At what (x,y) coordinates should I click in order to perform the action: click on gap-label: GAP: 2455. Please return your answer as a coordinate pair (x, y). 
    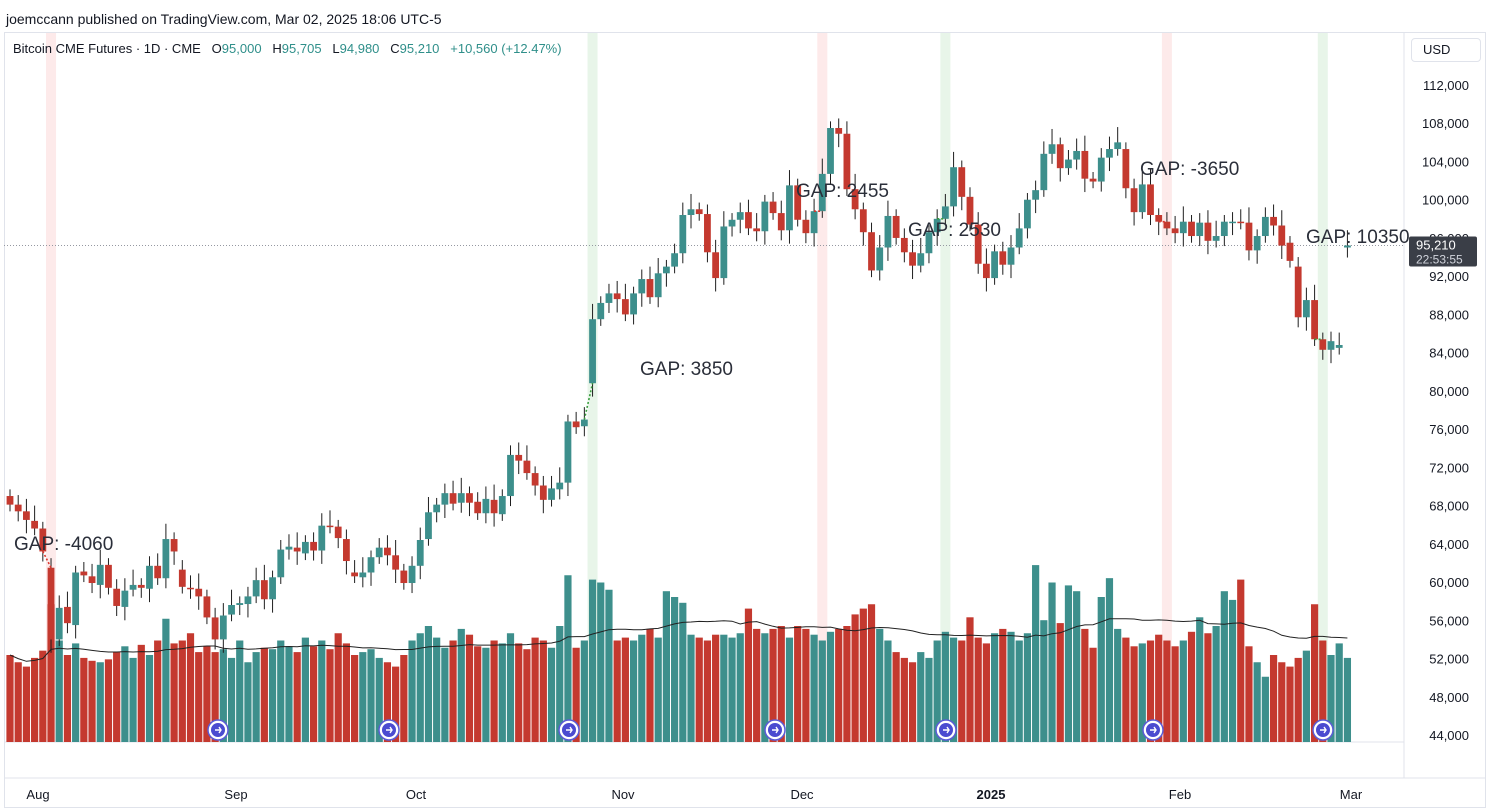
    Looking at the image, I should click on (842, 191).